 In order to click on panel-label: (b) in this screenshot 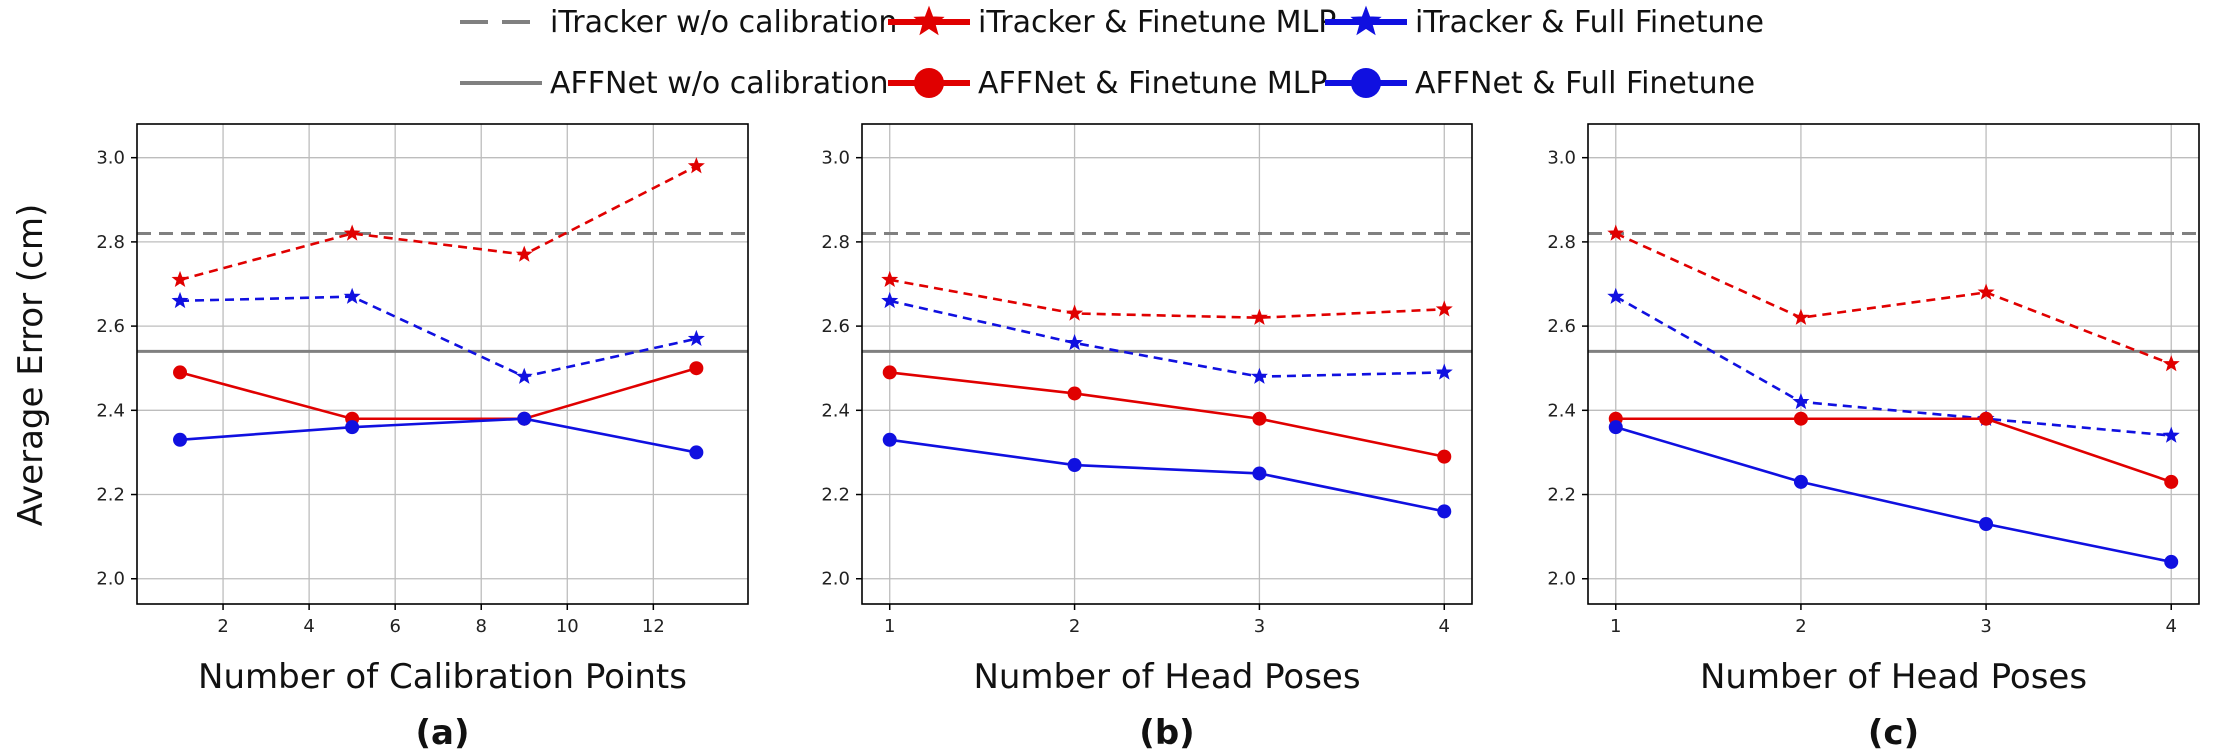, I will do `click(1166, 733)`.